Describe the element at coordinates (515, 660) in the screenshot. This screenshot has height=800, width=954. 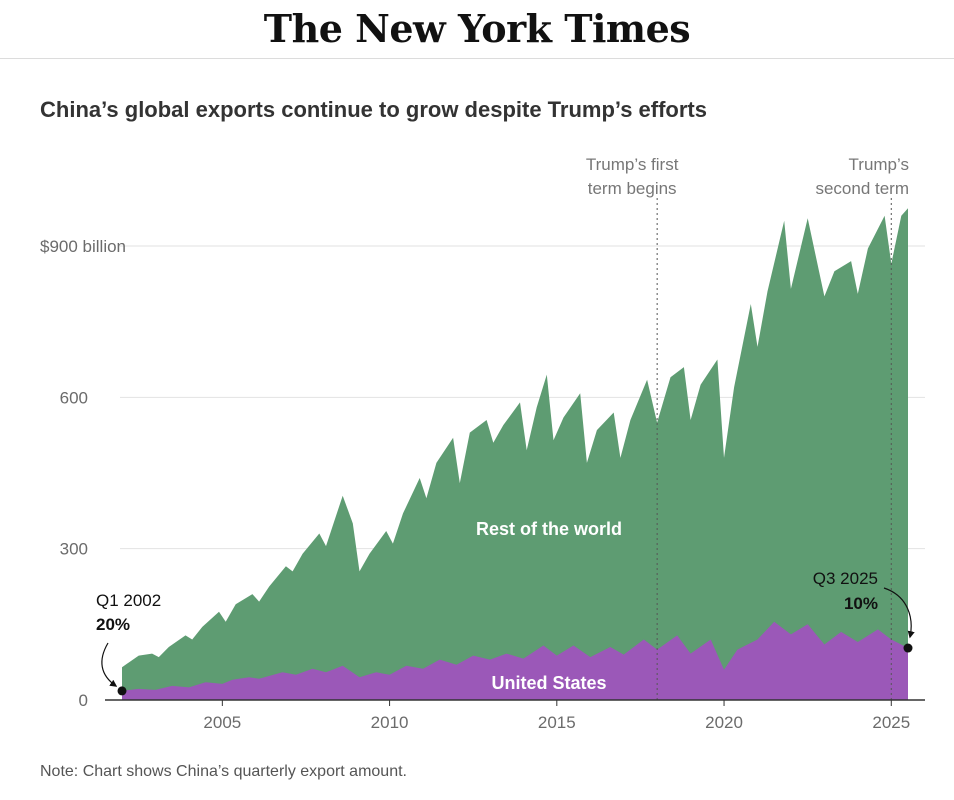
I see `united-states-area` at that location.